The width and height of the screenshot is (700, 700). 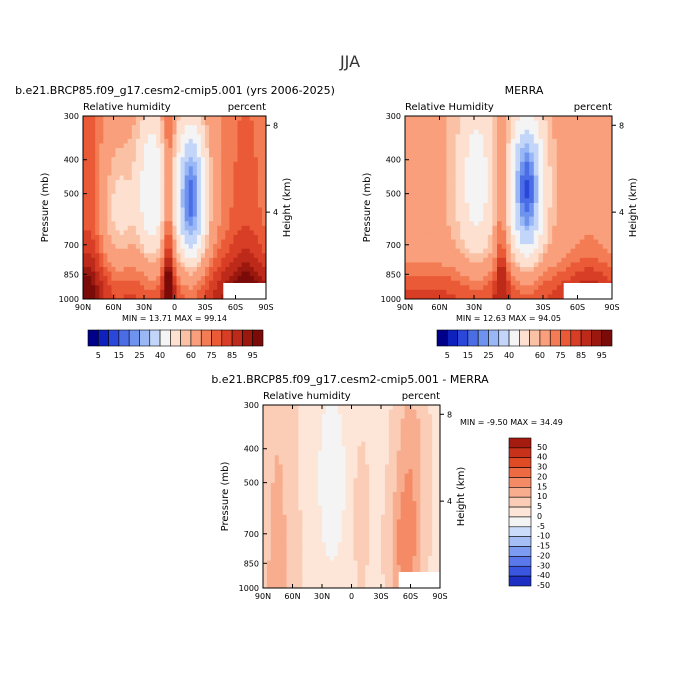 What do you see at coordinates (593, 107) in the screenshot?
I see `right-label: percent` at bounding box center [593, 107].